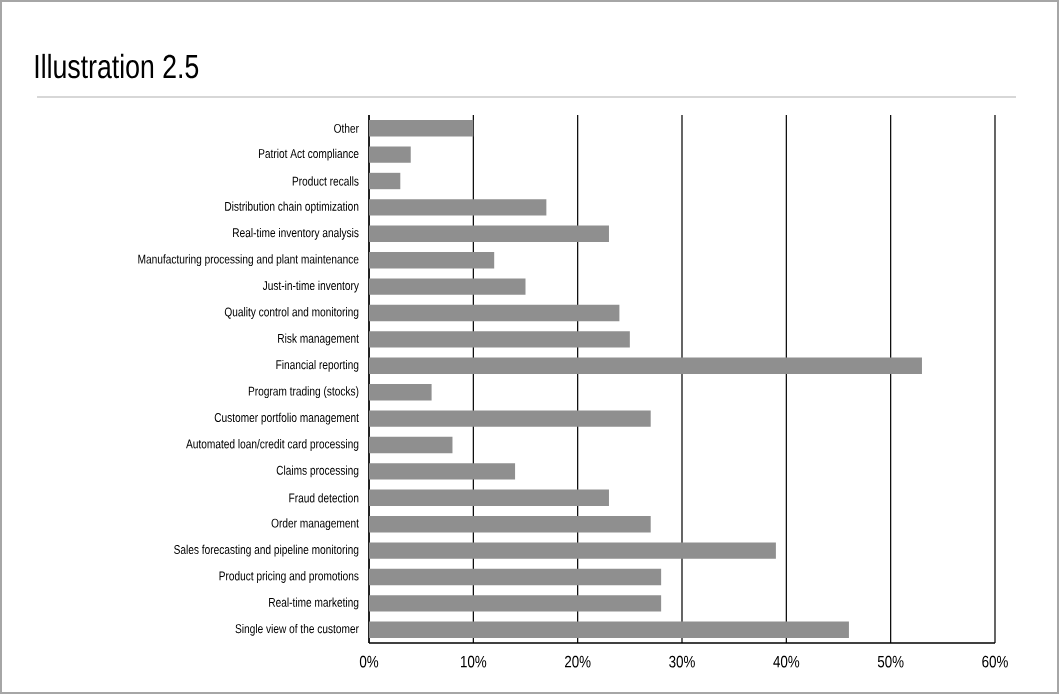 This screenshot has width=1059, height=694. What do you see at coordinates (310, 286) in the screenshot?
I see `y-tick-label: Just-in-time inventory` at bounding box center [310, 286].